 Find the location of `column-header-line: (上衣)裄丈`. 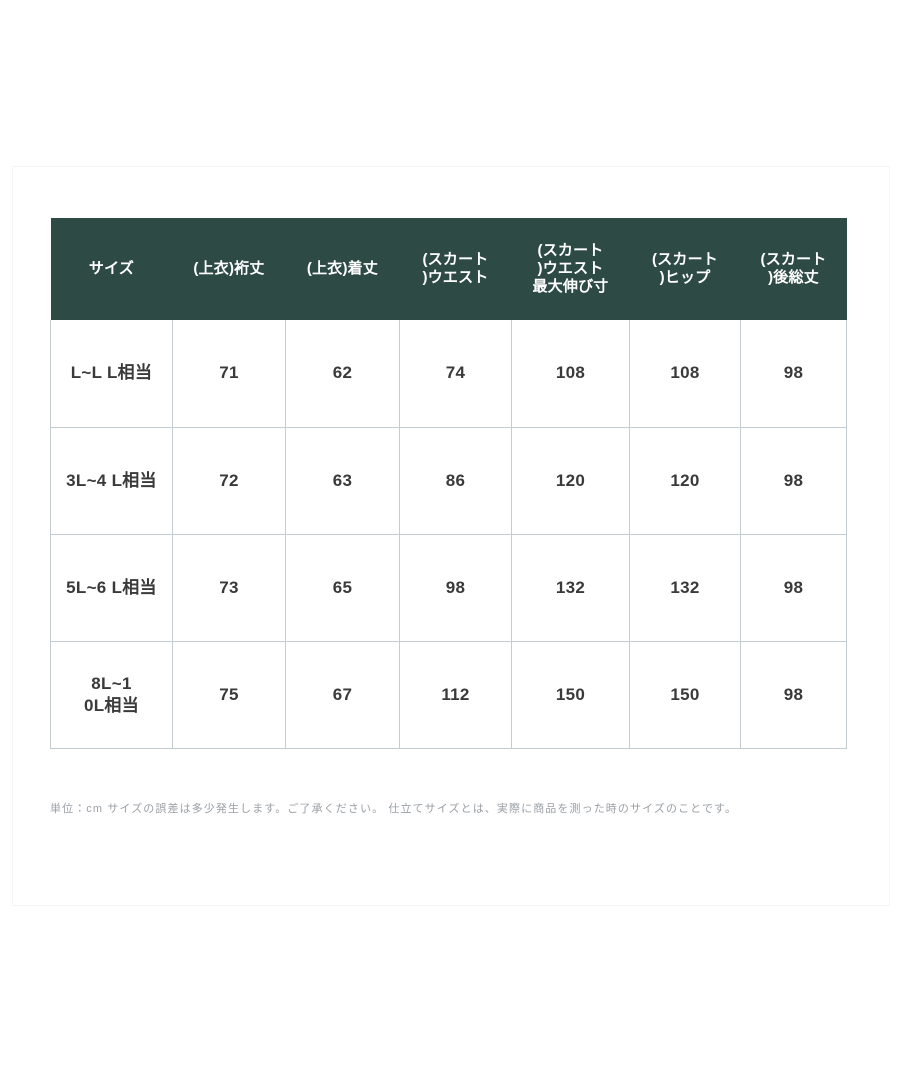

column-header-line: (上衣)裄丈 is located at coordinates (229, 269).